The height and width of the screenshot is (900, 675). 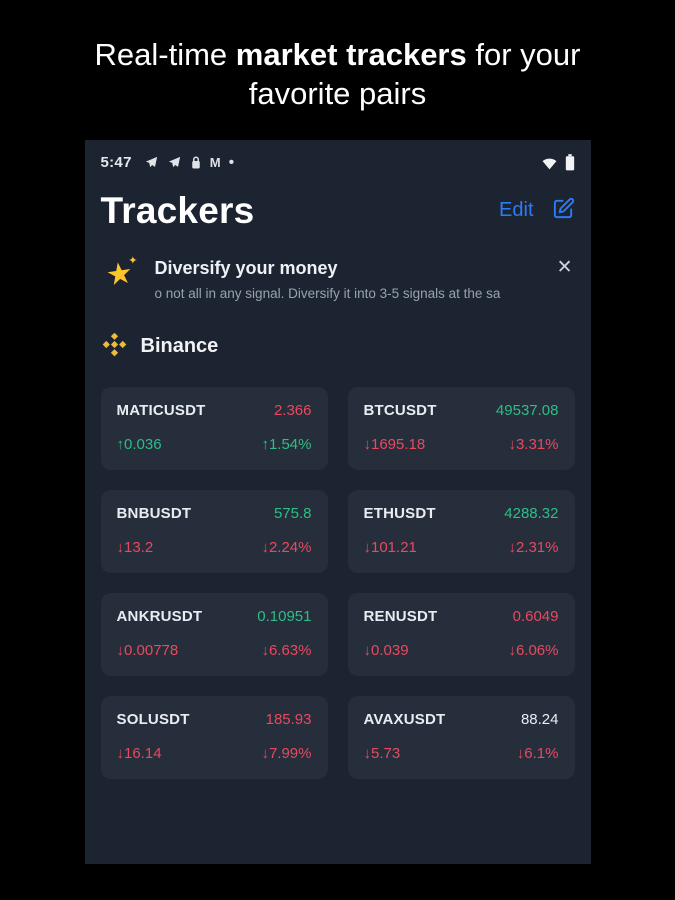 What do you see at coordinates (533, 547) in the screenshot?
I see `tracker-change-pct: ↓2.31%` at bounding box center [533, 547].